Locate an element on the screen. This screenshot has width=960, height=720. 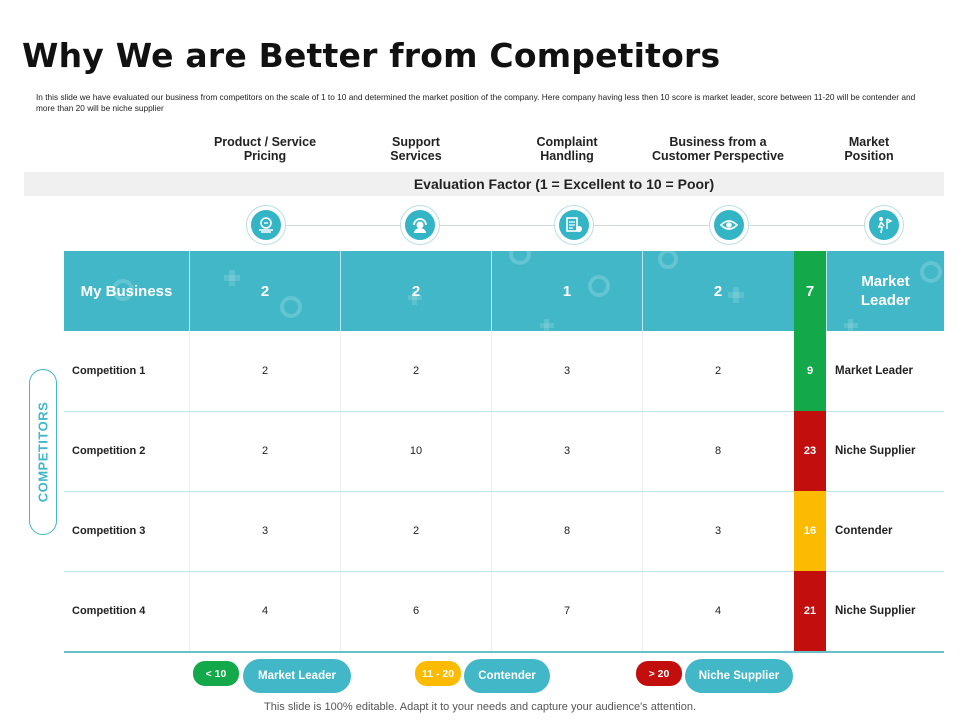
competitors-label-pill: COMPETITORS is located at coordinates (43, 452).